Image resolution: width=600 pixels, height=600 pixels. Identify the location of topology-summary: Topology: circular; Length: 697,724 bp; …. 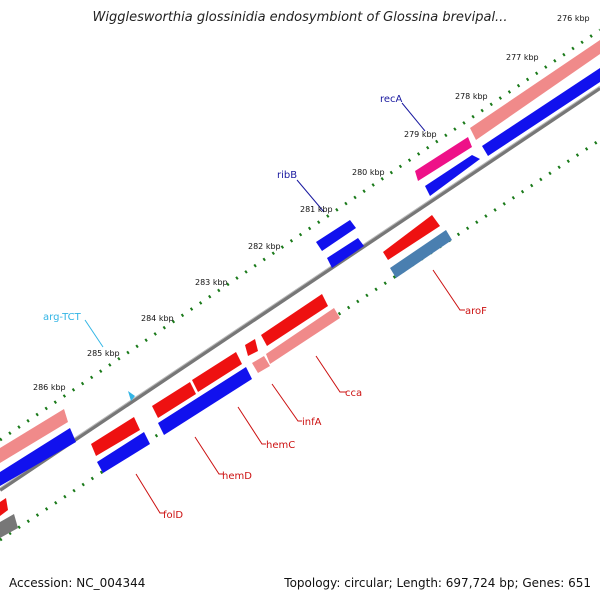
(437, 583).